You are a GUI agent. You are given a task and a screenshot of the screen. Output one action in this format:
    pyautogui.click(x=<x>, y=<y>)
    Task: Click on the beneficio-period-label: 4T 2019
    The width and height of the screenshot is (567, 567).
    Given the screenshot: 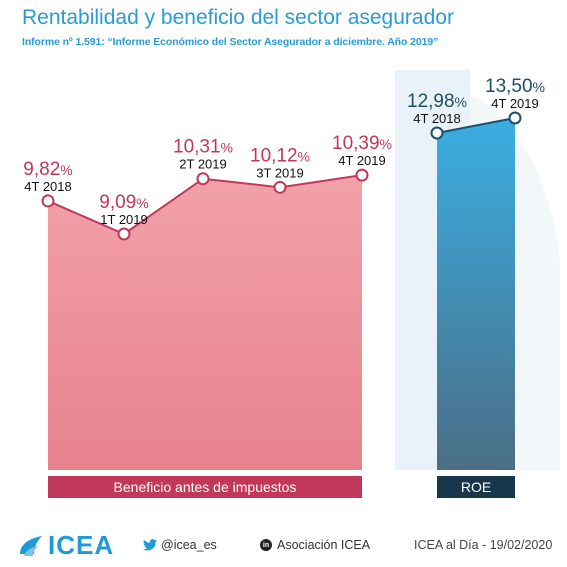 What is the action you would take?
    pyautogui.click(x=361, y=160)
    